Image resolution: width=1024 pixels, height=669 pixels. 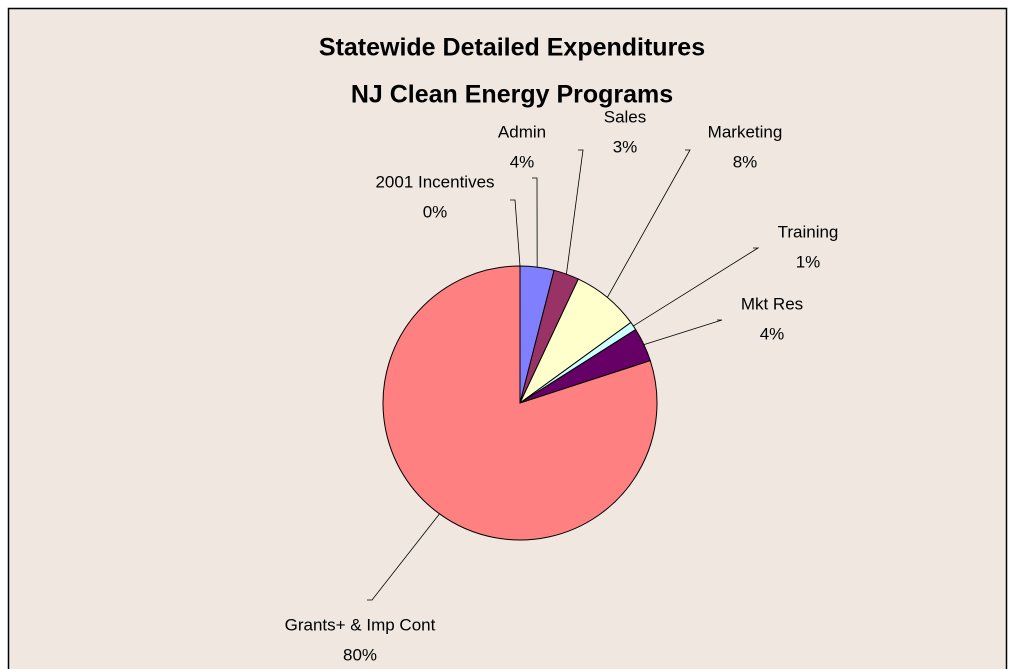 What do you see at coordinates (808, 261) in the screenshot?
I see `slice-value-label: 1%` at bounding box center [808, 261].